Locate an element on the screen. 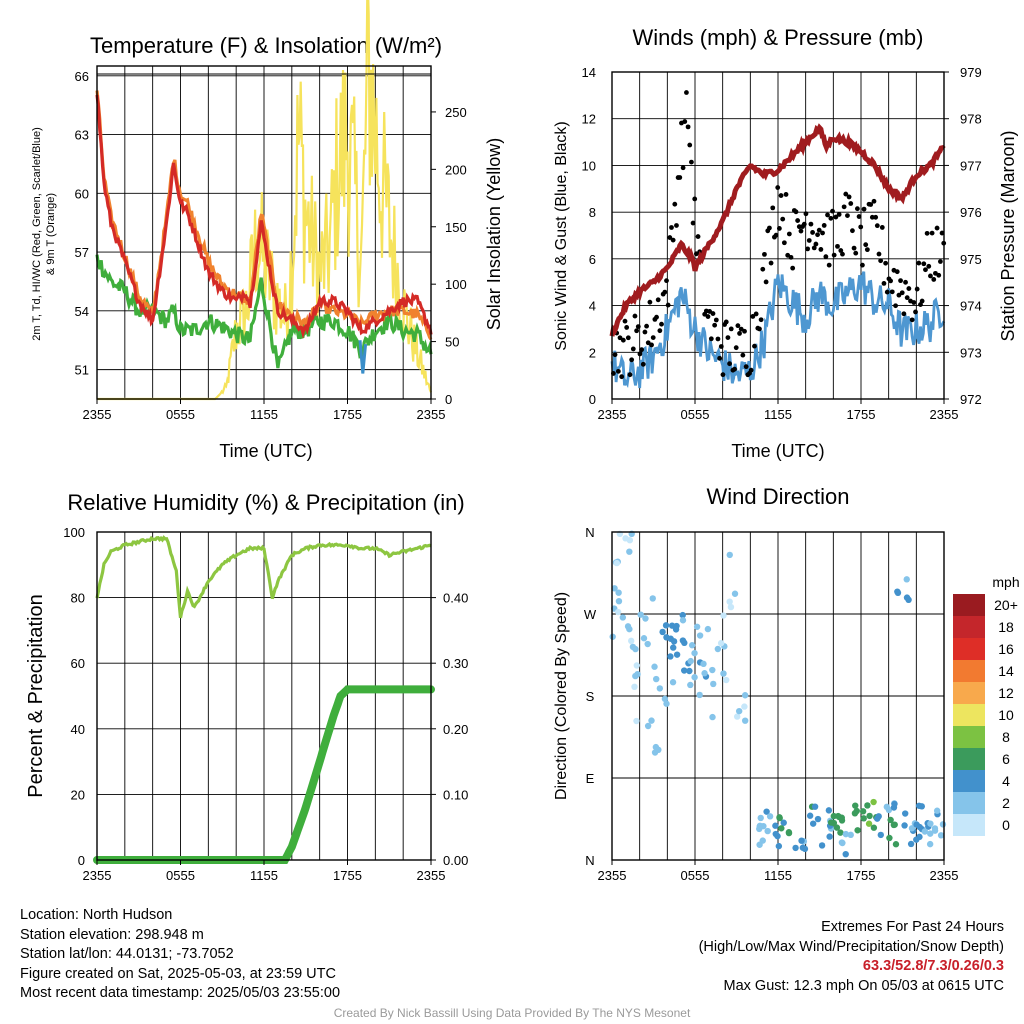 This screenshot has height=1024, width=1024. colorbar-label: 8 is located at coordinates (1006, 737).